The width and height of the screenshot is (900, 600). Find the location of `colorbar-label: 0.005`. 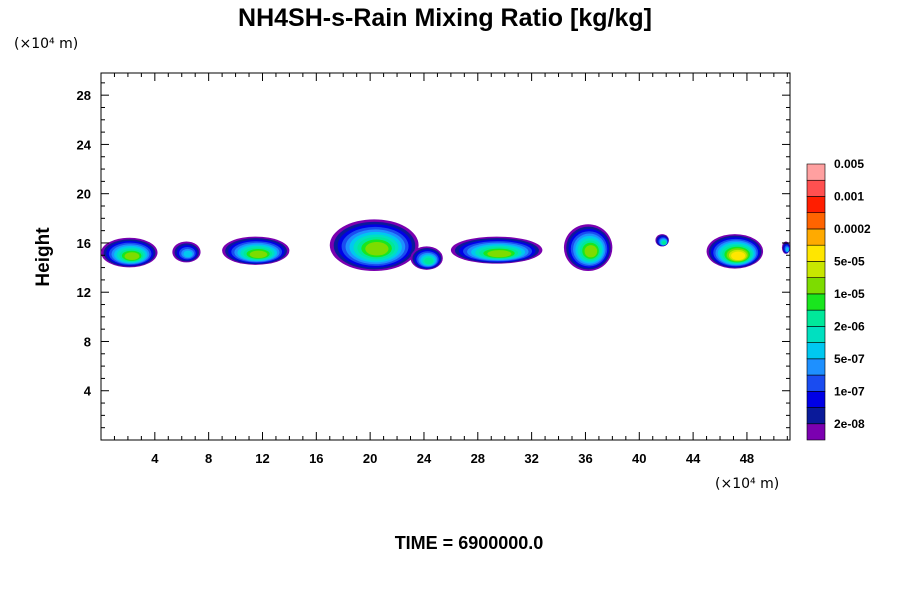

colorbar-label: 0.005 is located at coordinates (849, 164).